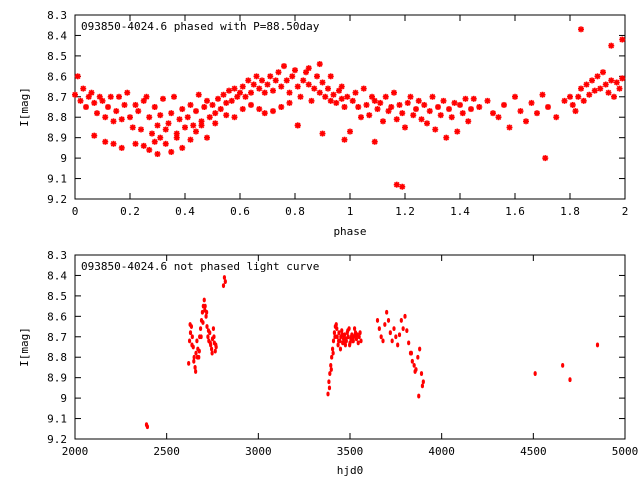  I want to click on y-tick-label: 8.7, so click(57, 337).